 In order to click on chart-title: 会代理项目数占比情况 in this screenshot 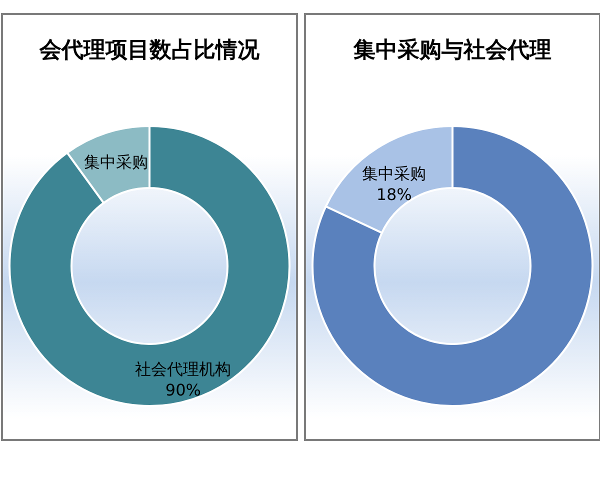, I will do `click(149, 50)`.